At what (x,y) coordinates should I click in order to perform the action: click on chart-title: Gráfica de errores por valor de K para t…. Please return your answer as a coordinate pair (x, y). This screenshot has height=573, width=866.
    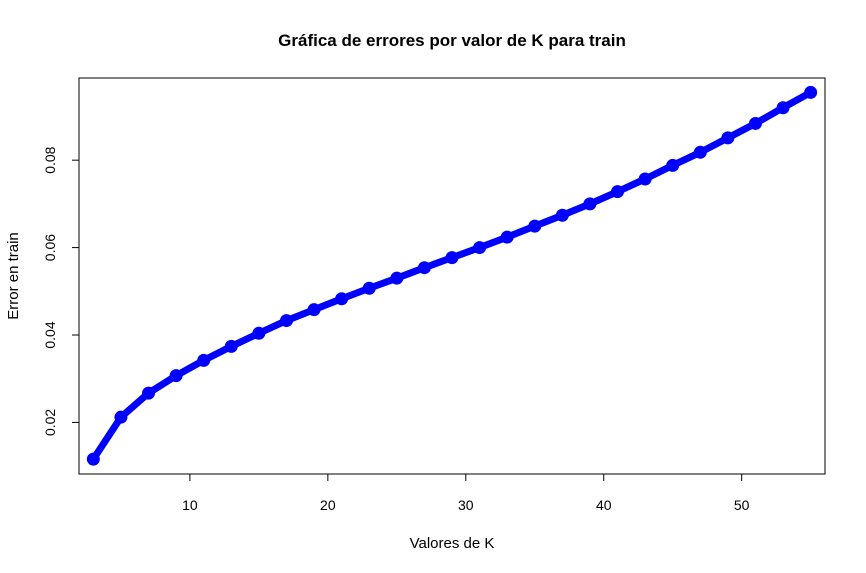
    Looking at the image, I should click on (452, 40).